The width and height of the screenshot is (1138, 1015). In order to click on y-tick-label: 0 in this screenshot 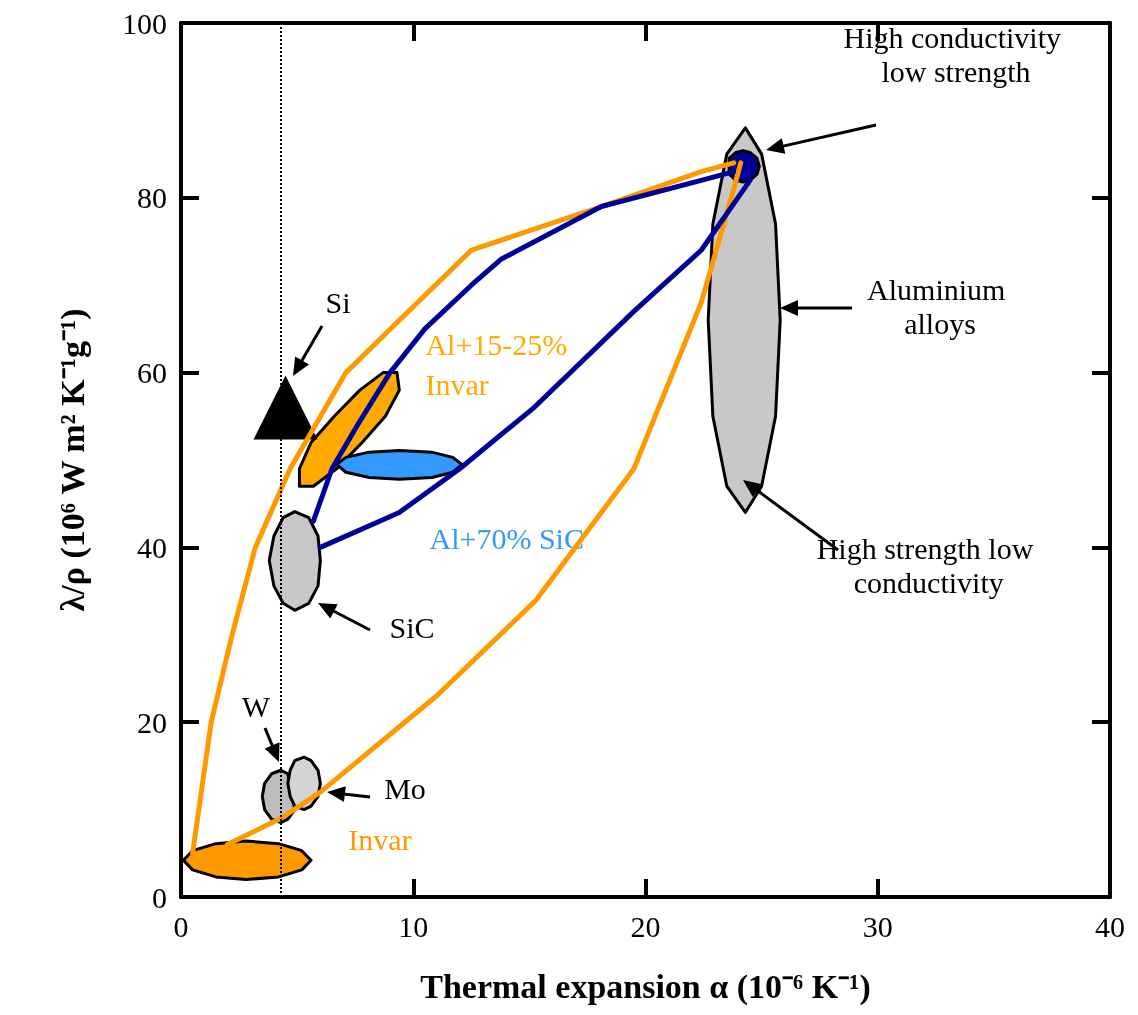, I will do `click(159, 897)`.